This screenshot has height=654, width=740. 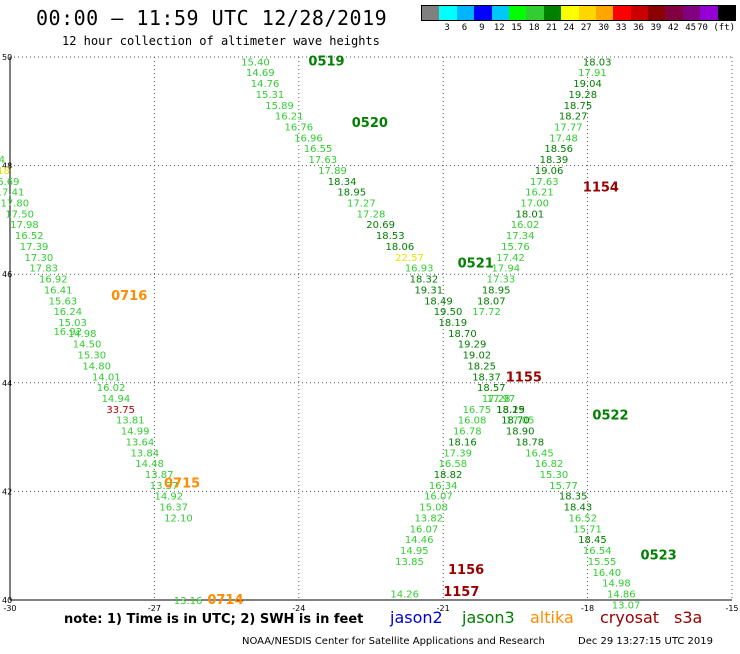 What do you see at coordinates (255, 62) in the screenshot?
I see `swh-data-label: 15.40` at bounding box center [255, 62].